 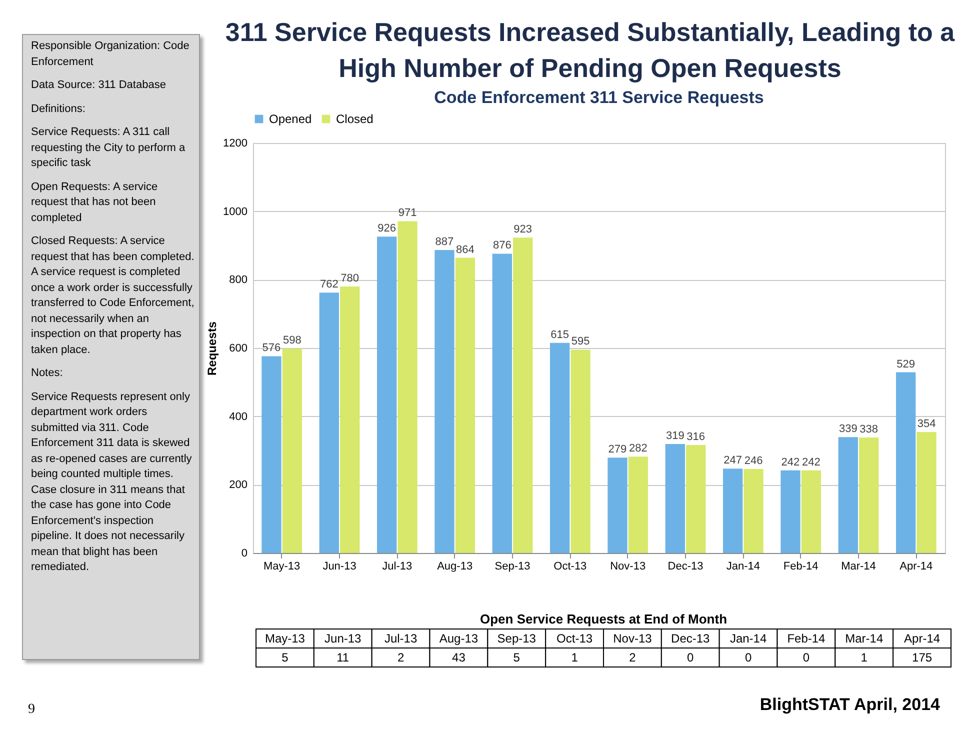 What do you see at coordinates (238, 416) in the screenshot?
I see `y-tick-label: 400` at bounding box center [238, 416].